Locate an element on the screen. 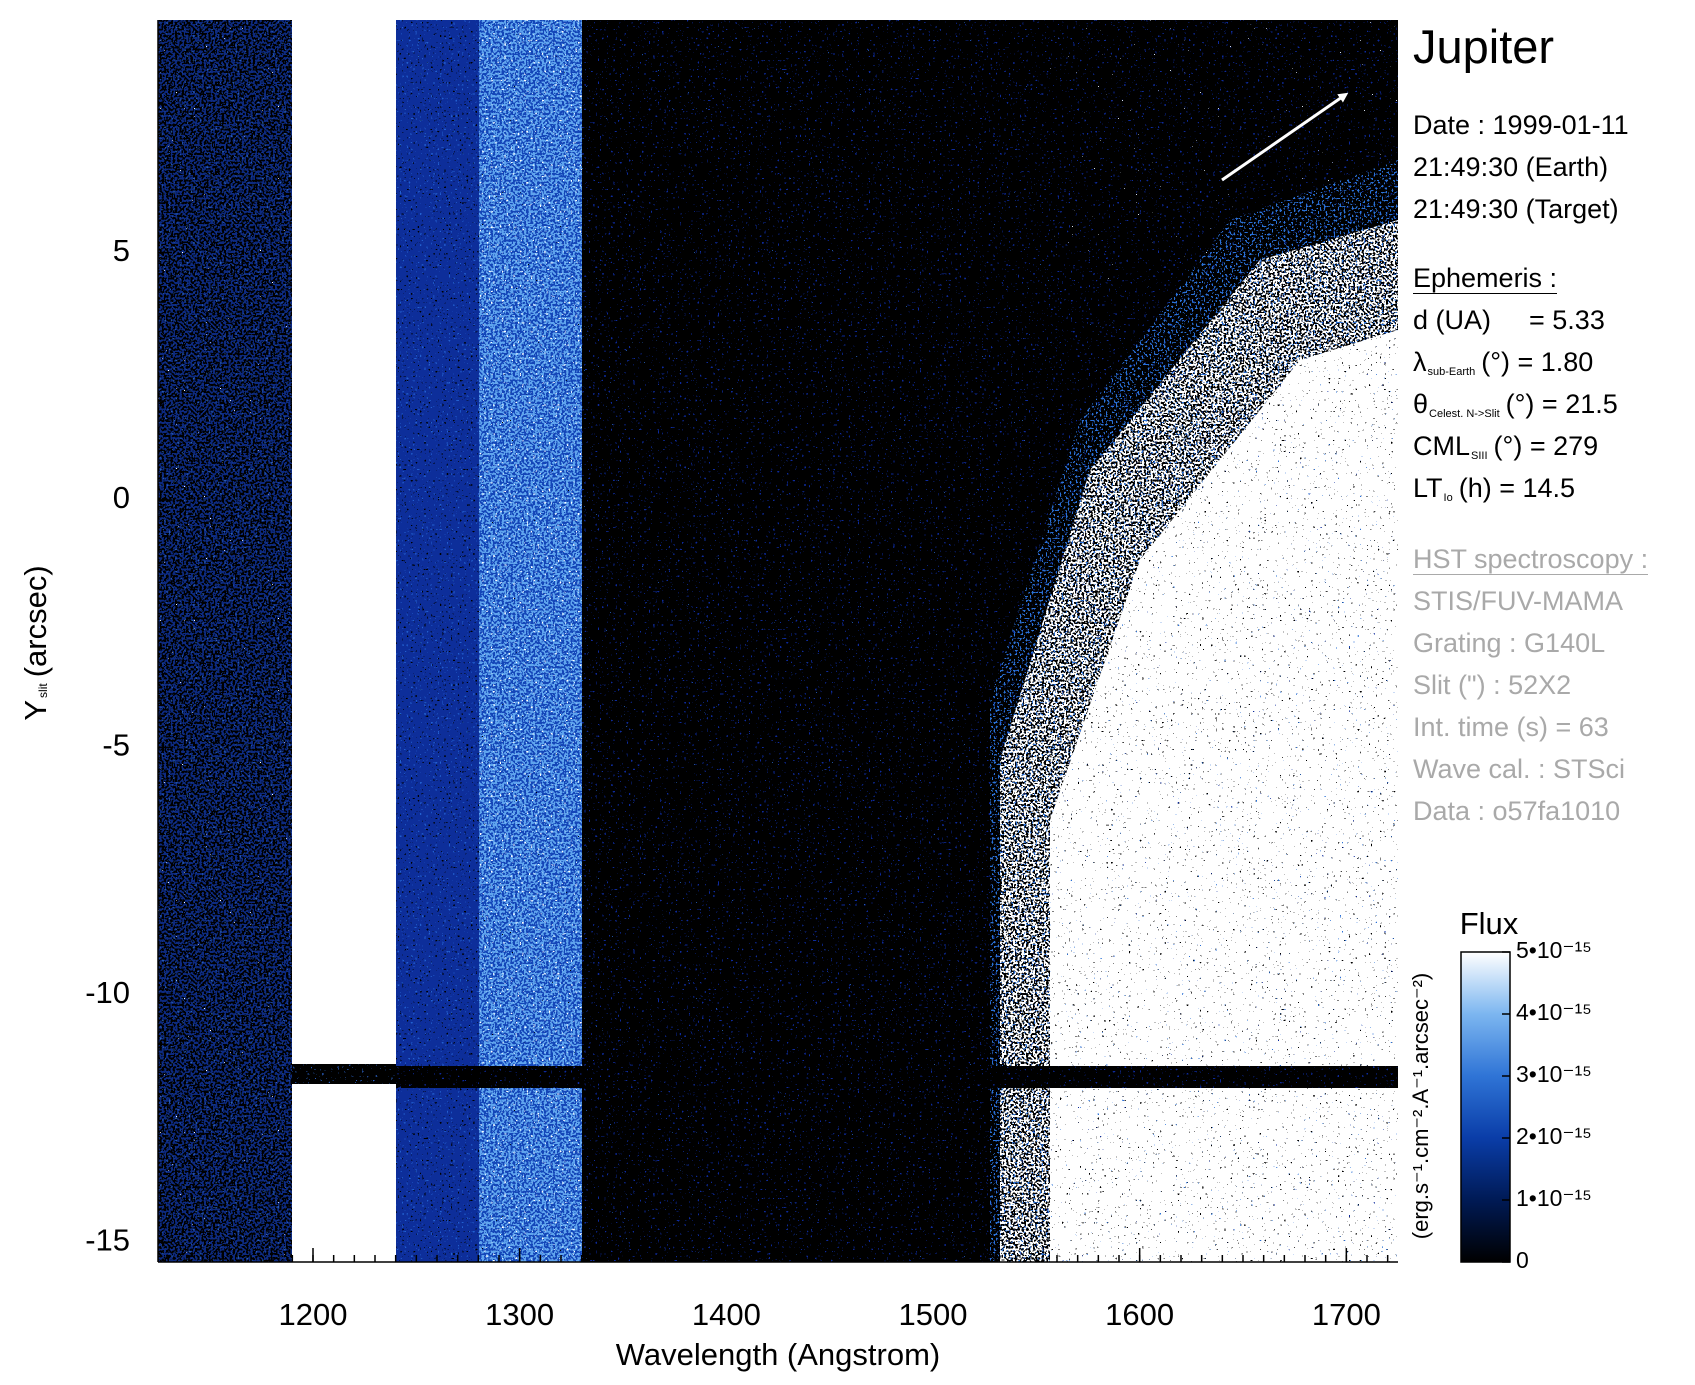 The width and height of the screenshot is (1695, 1385). row-text: Data : o57fa1010 is located at coordinates (1517, 811).